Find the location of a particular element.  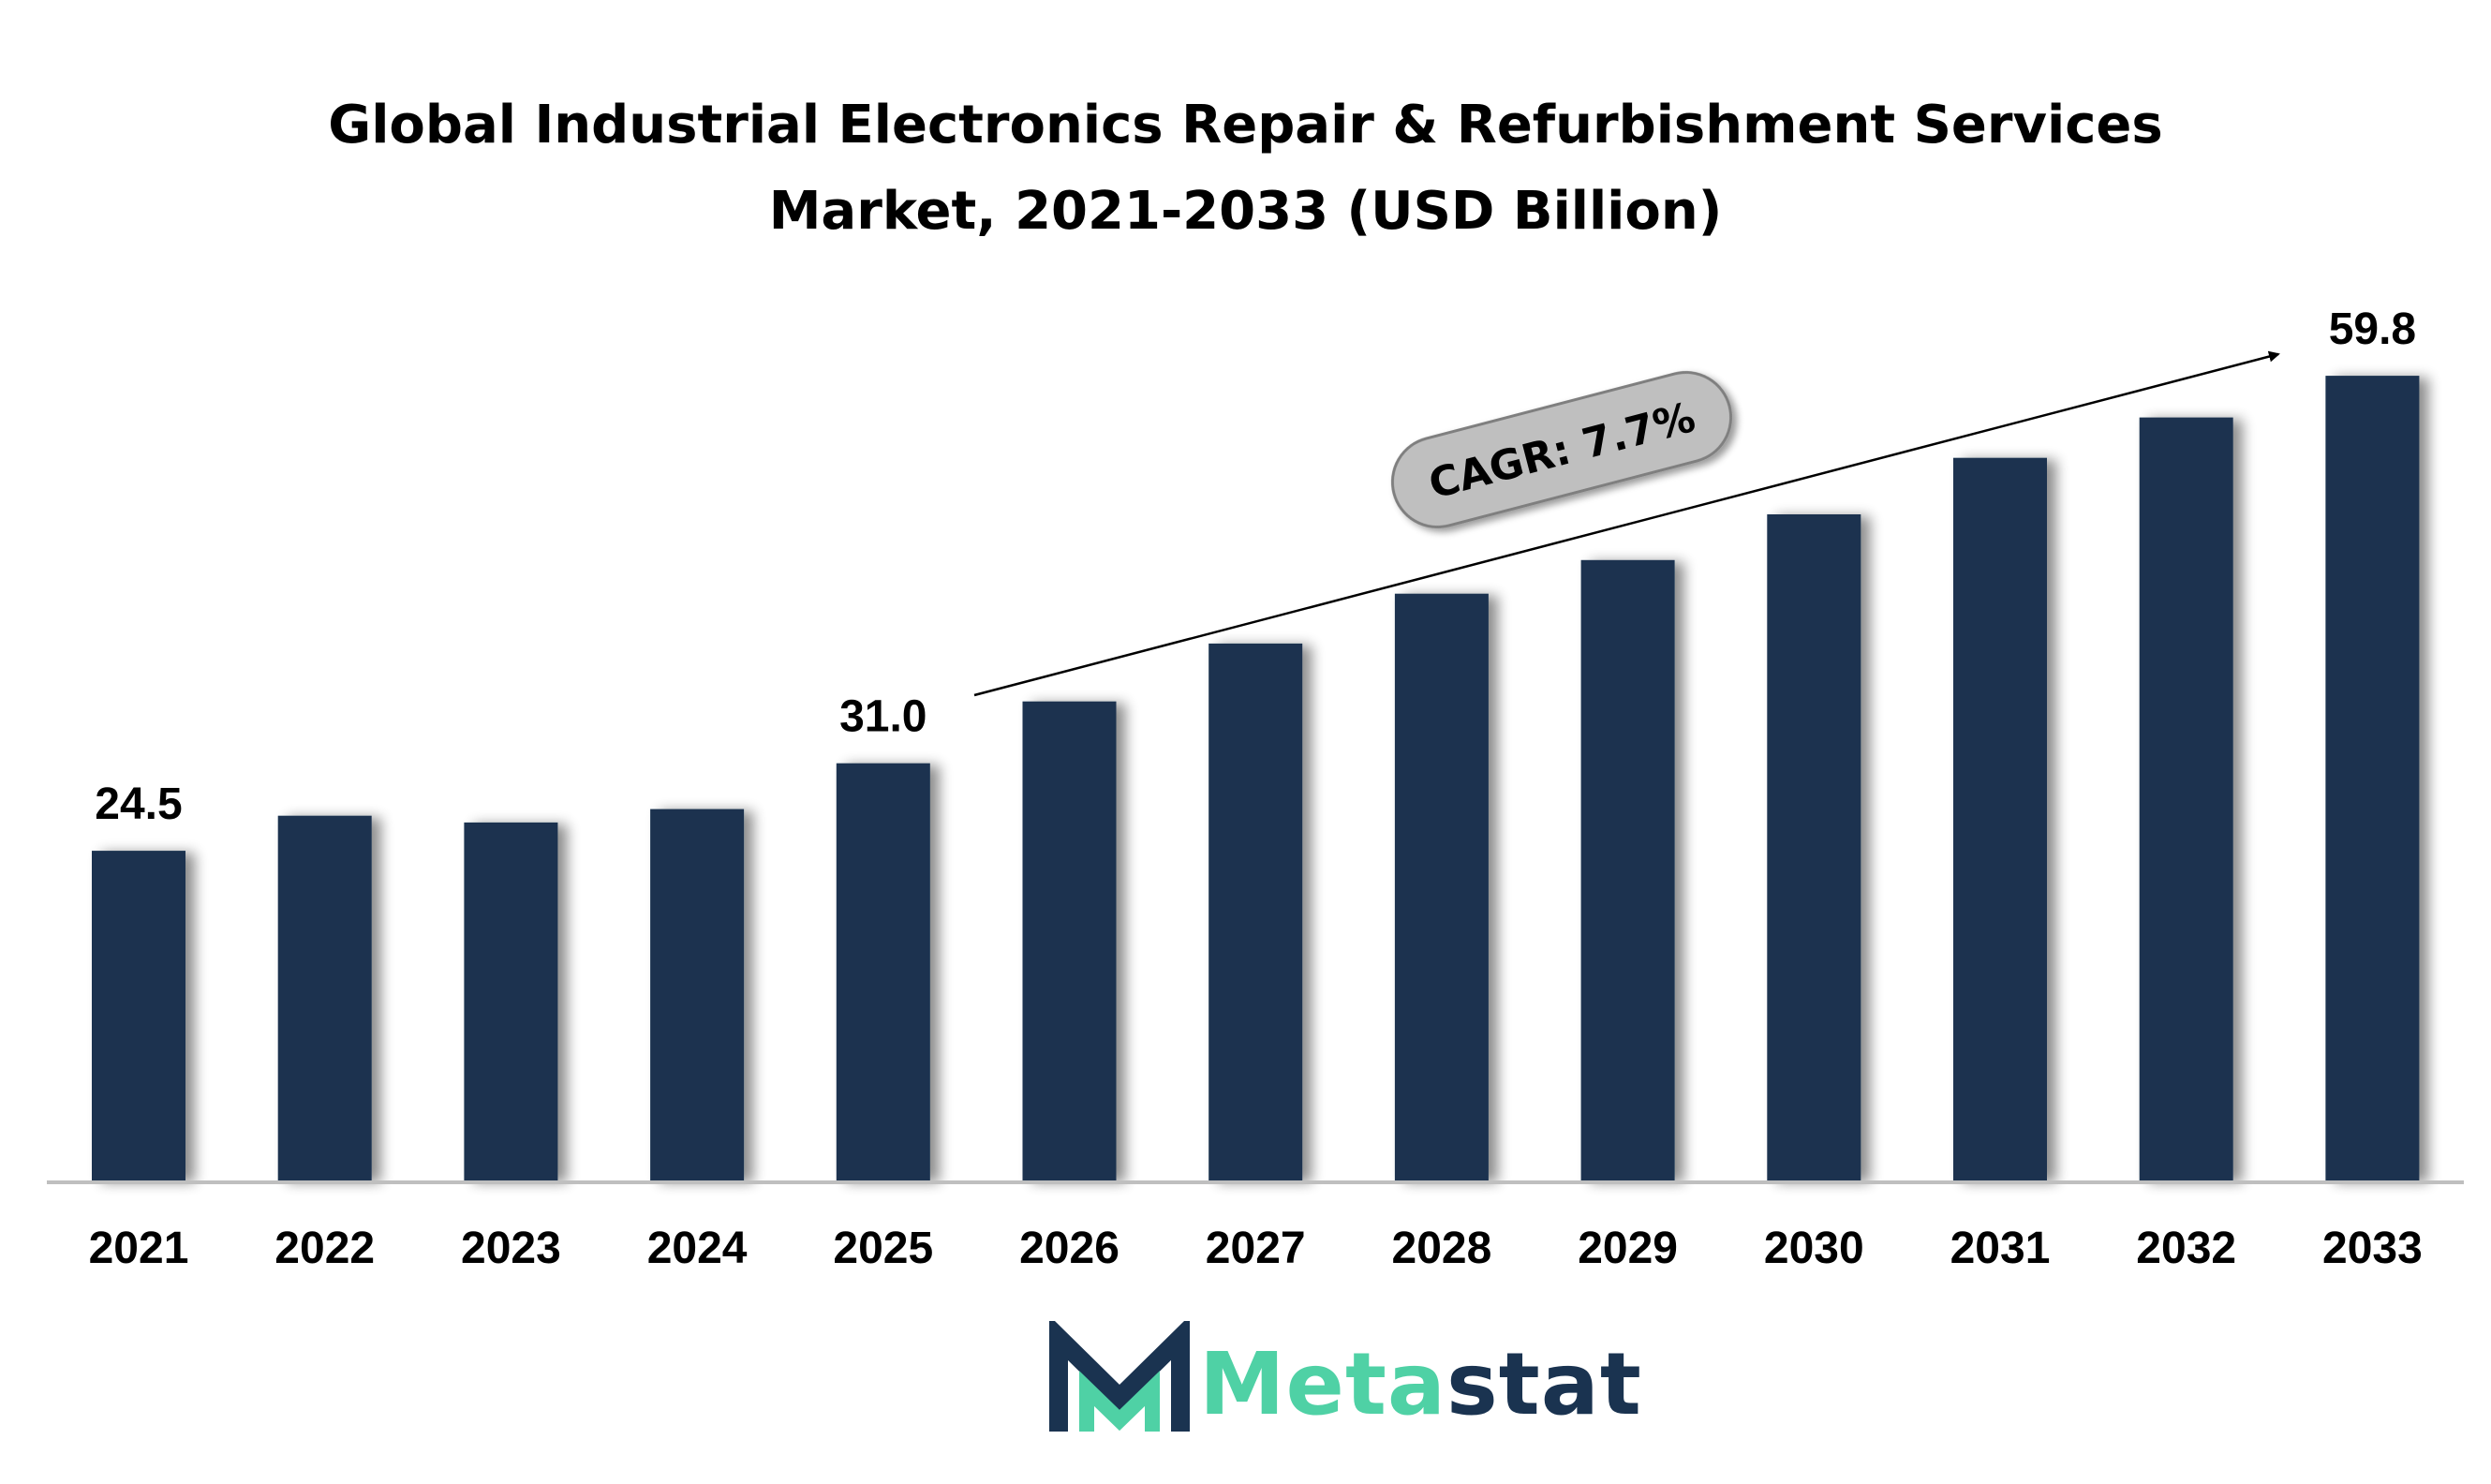

logo-text-meta: Meta is located at coordinates (1323, 1384).